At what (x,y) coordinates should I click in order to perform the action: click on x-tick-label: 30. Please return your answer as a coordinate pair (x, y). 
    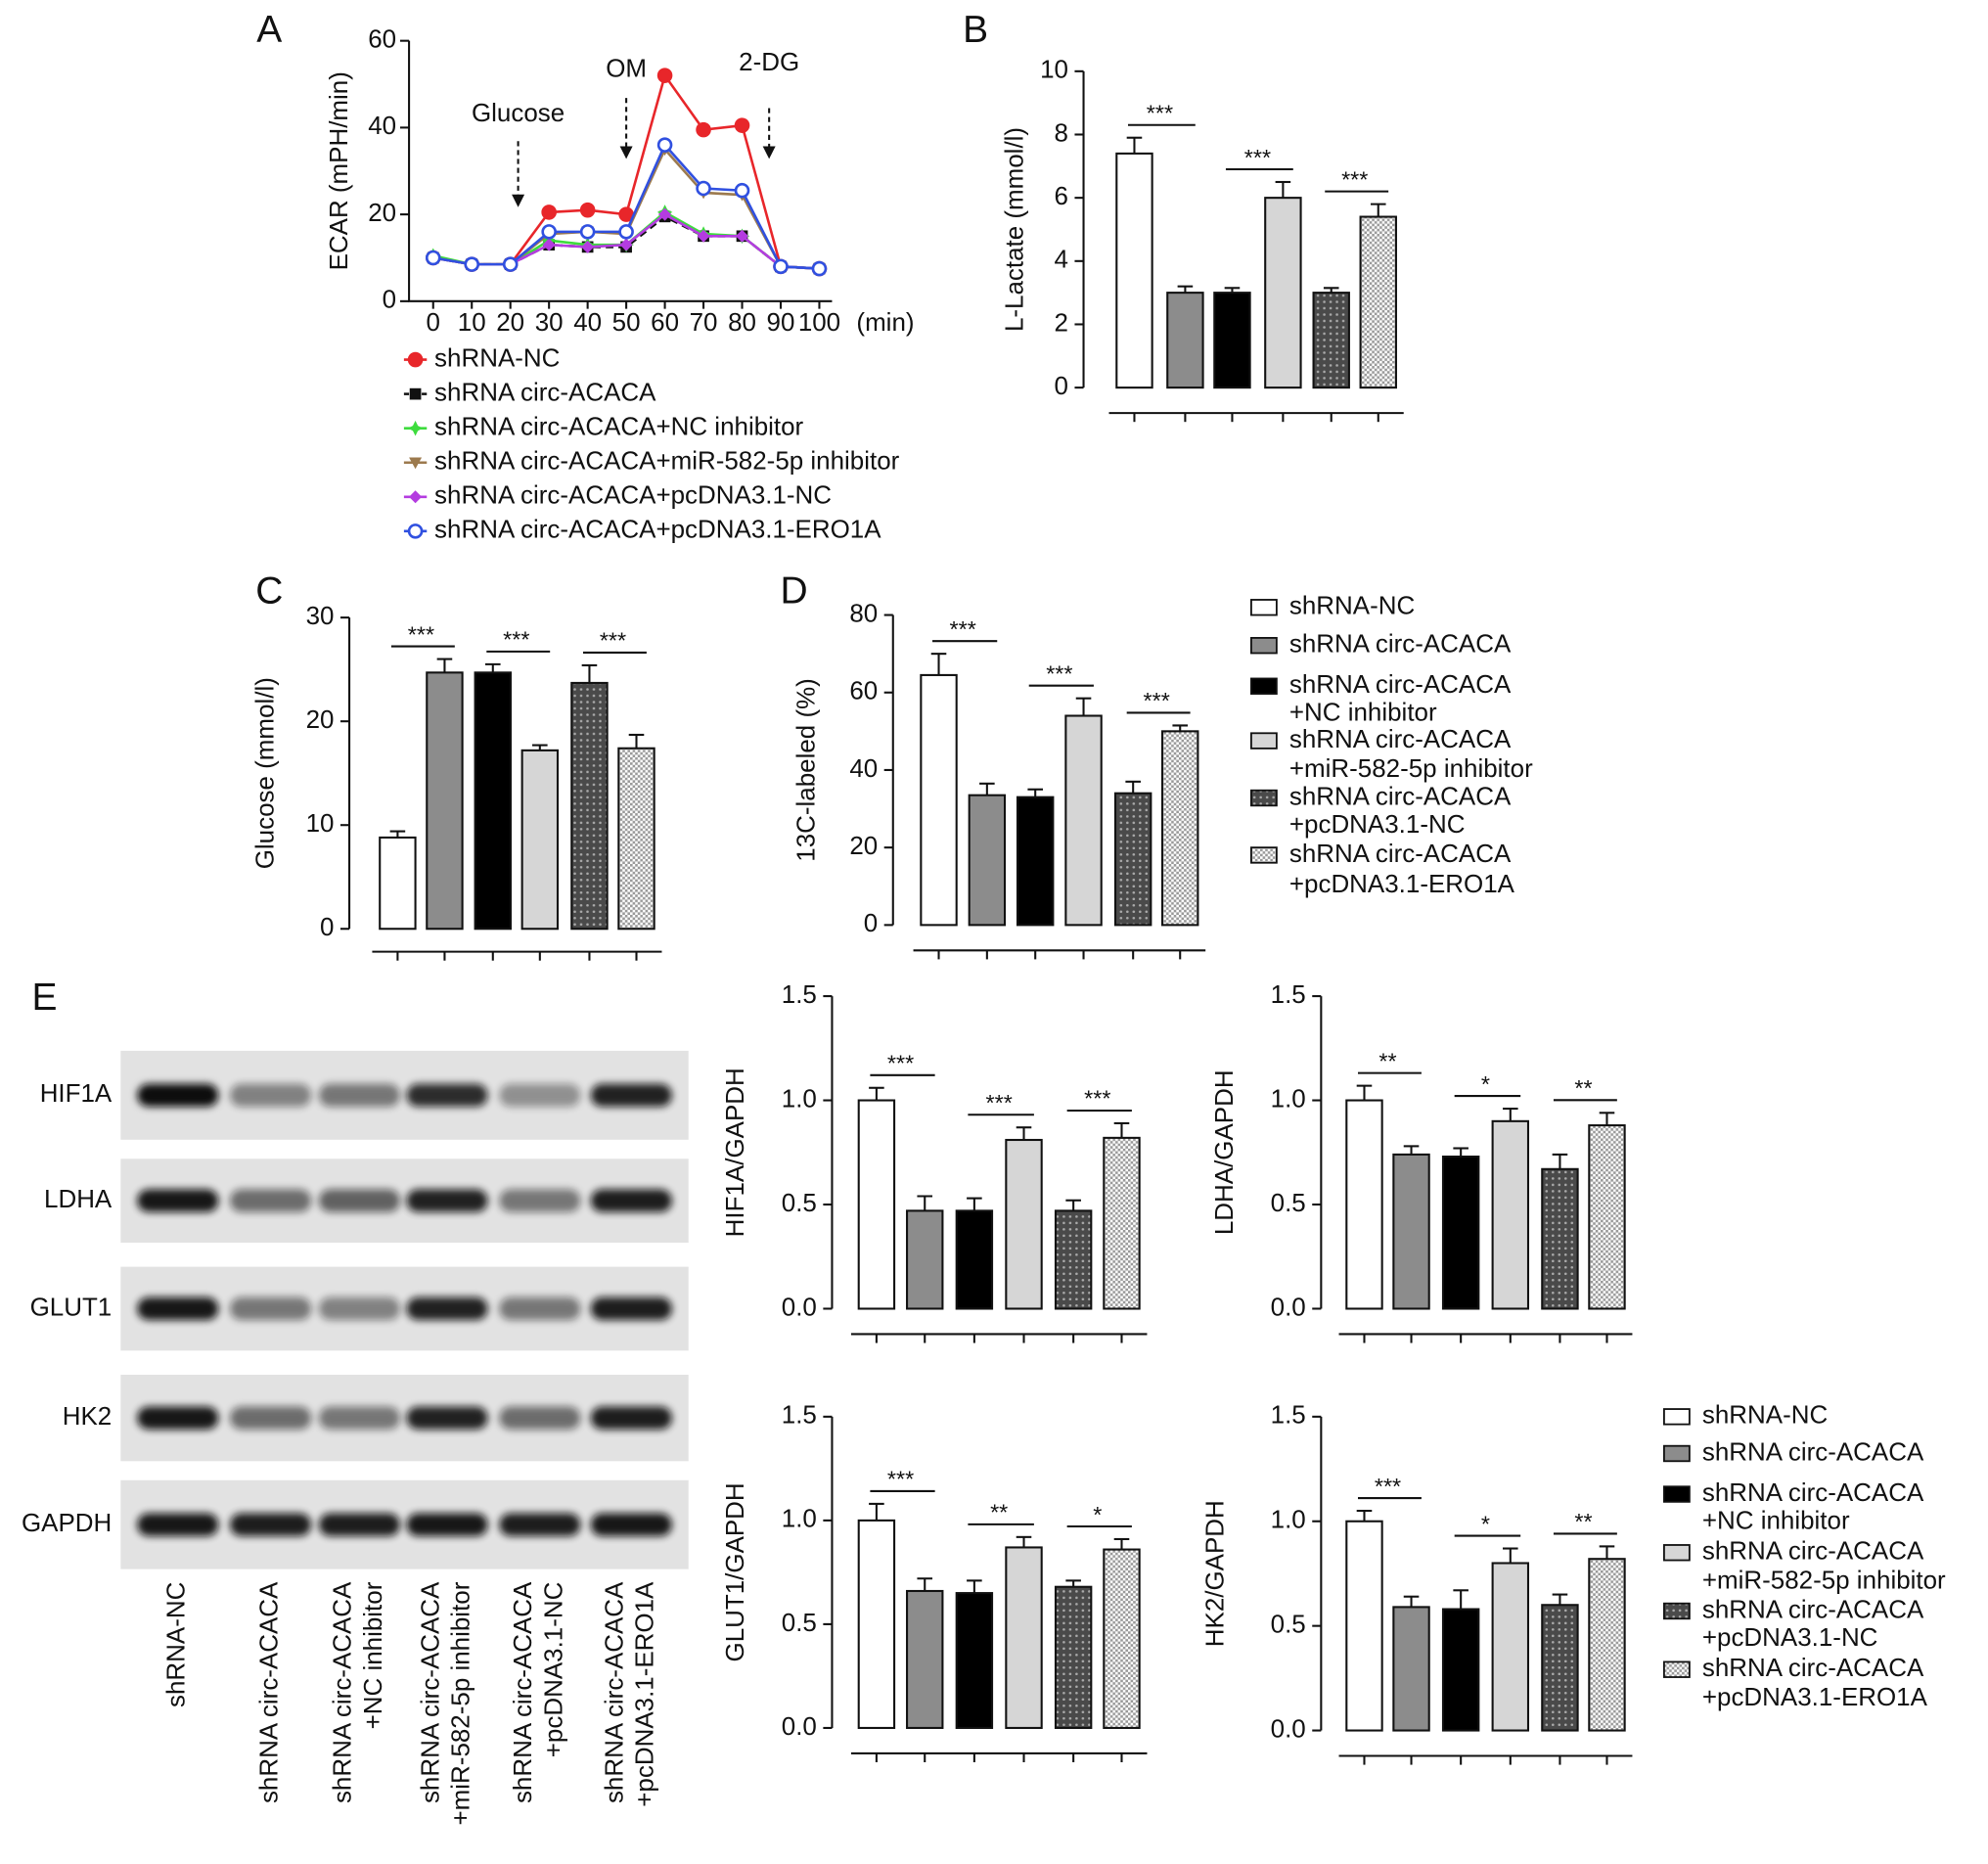
    Looking at the image, I should click on (550, 322).